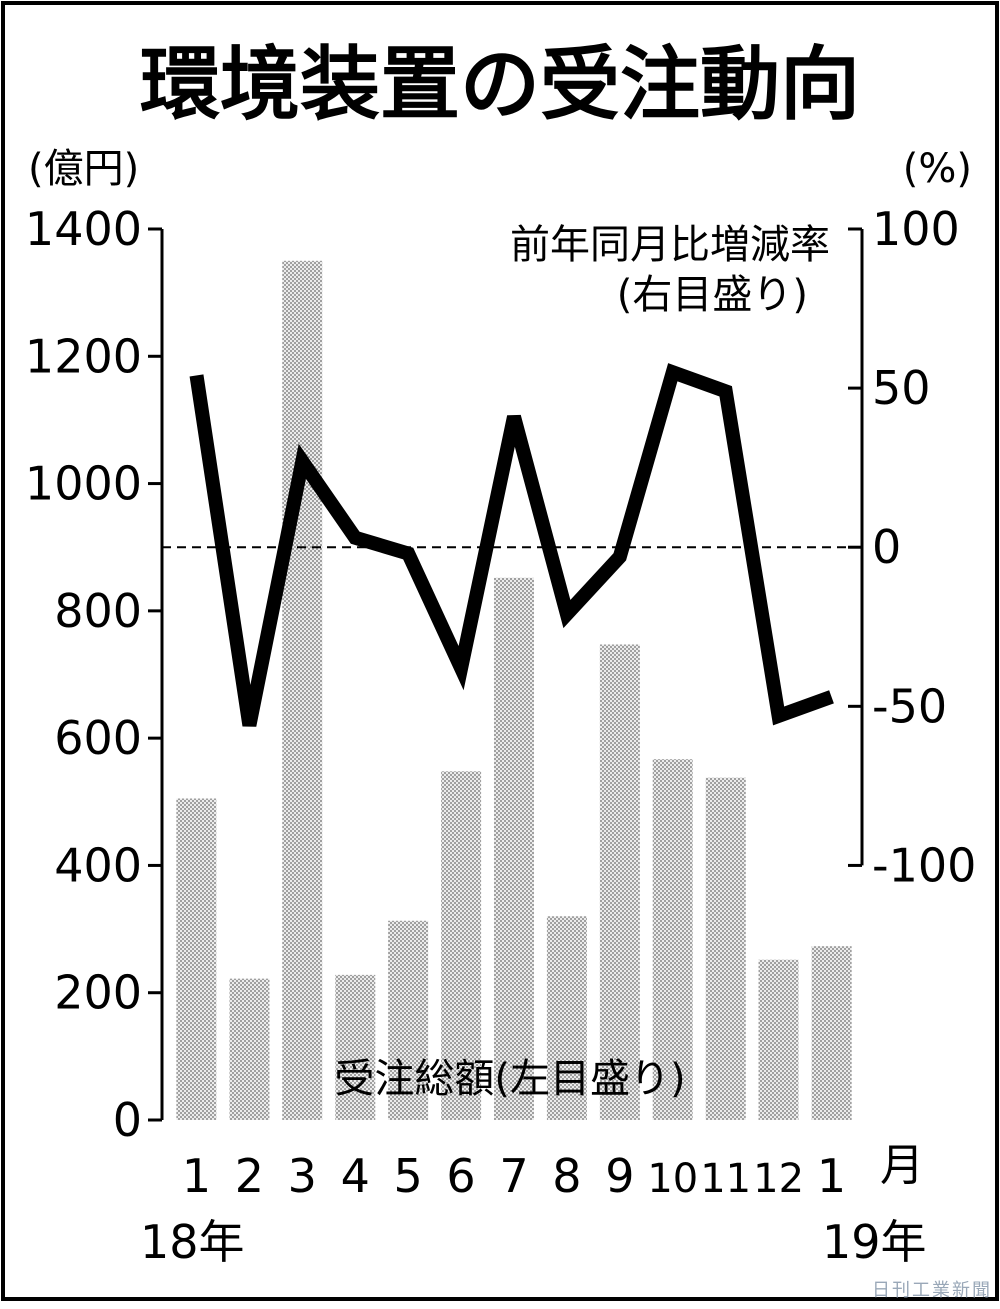 This screenshot has width=1000, height=1309. What do you see at coordinates (98, 993) in the screenshot?
I see `left-axis-tick-label: 200` at bounding box center [98, 993].